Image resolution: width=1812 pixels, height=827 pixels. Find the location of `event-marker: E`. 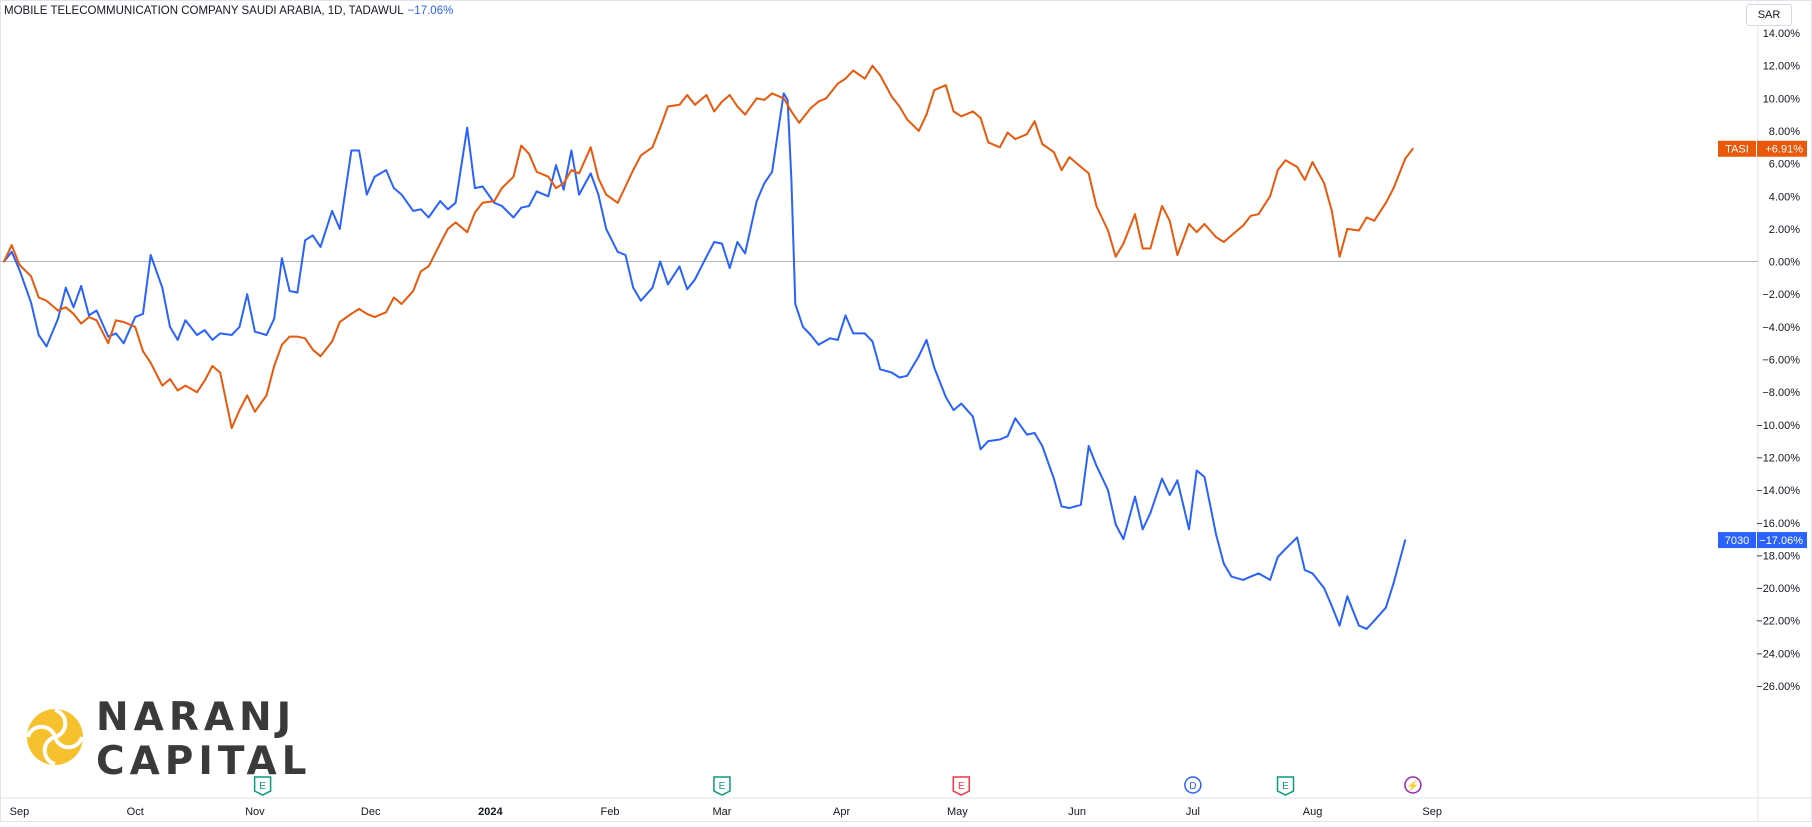

event-marker: E is located at coordinates (262, 786).